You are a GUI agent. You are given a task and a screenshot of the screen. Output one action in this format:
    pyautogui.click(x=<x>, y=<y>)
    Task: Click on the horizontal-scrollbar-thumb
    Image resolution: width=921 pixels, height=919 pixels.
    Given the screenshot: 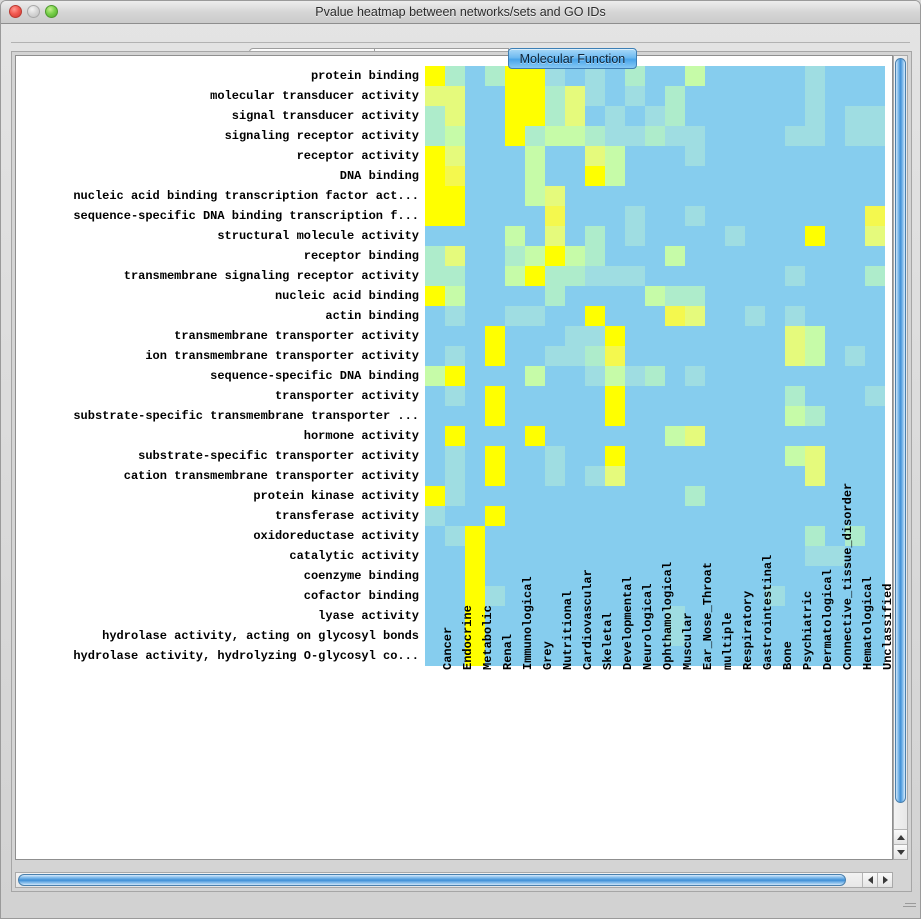 What is the action you would take?
    pyautogui.click(x=432, y=880)
    